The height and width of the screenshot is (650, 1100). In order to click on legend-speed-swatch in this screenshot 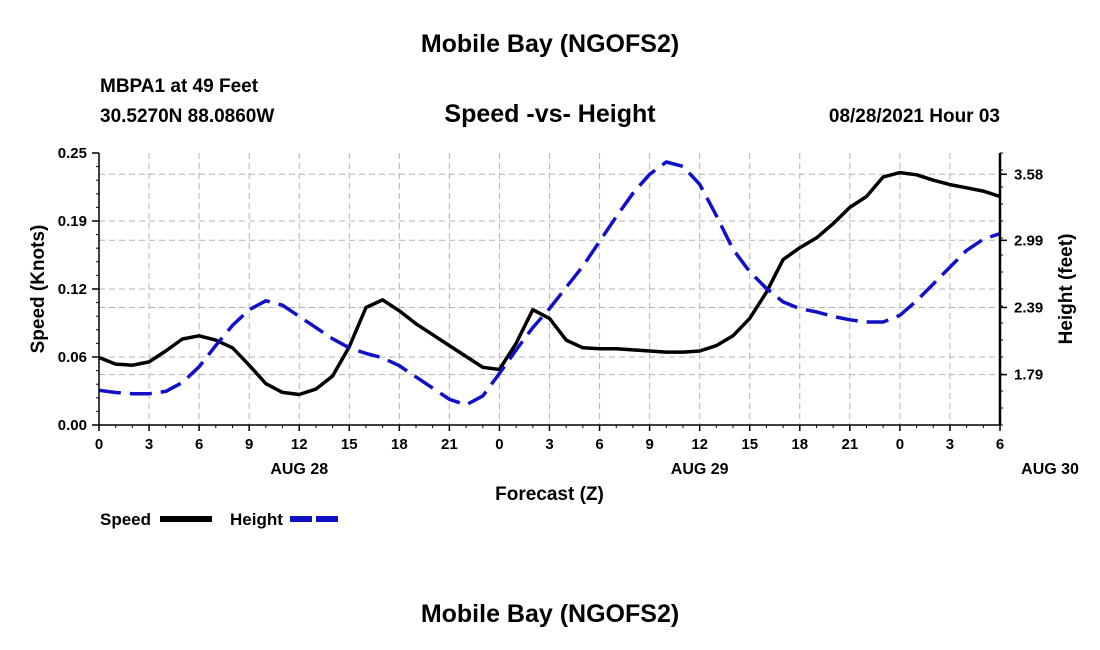, I will do `click(186, 519)`.